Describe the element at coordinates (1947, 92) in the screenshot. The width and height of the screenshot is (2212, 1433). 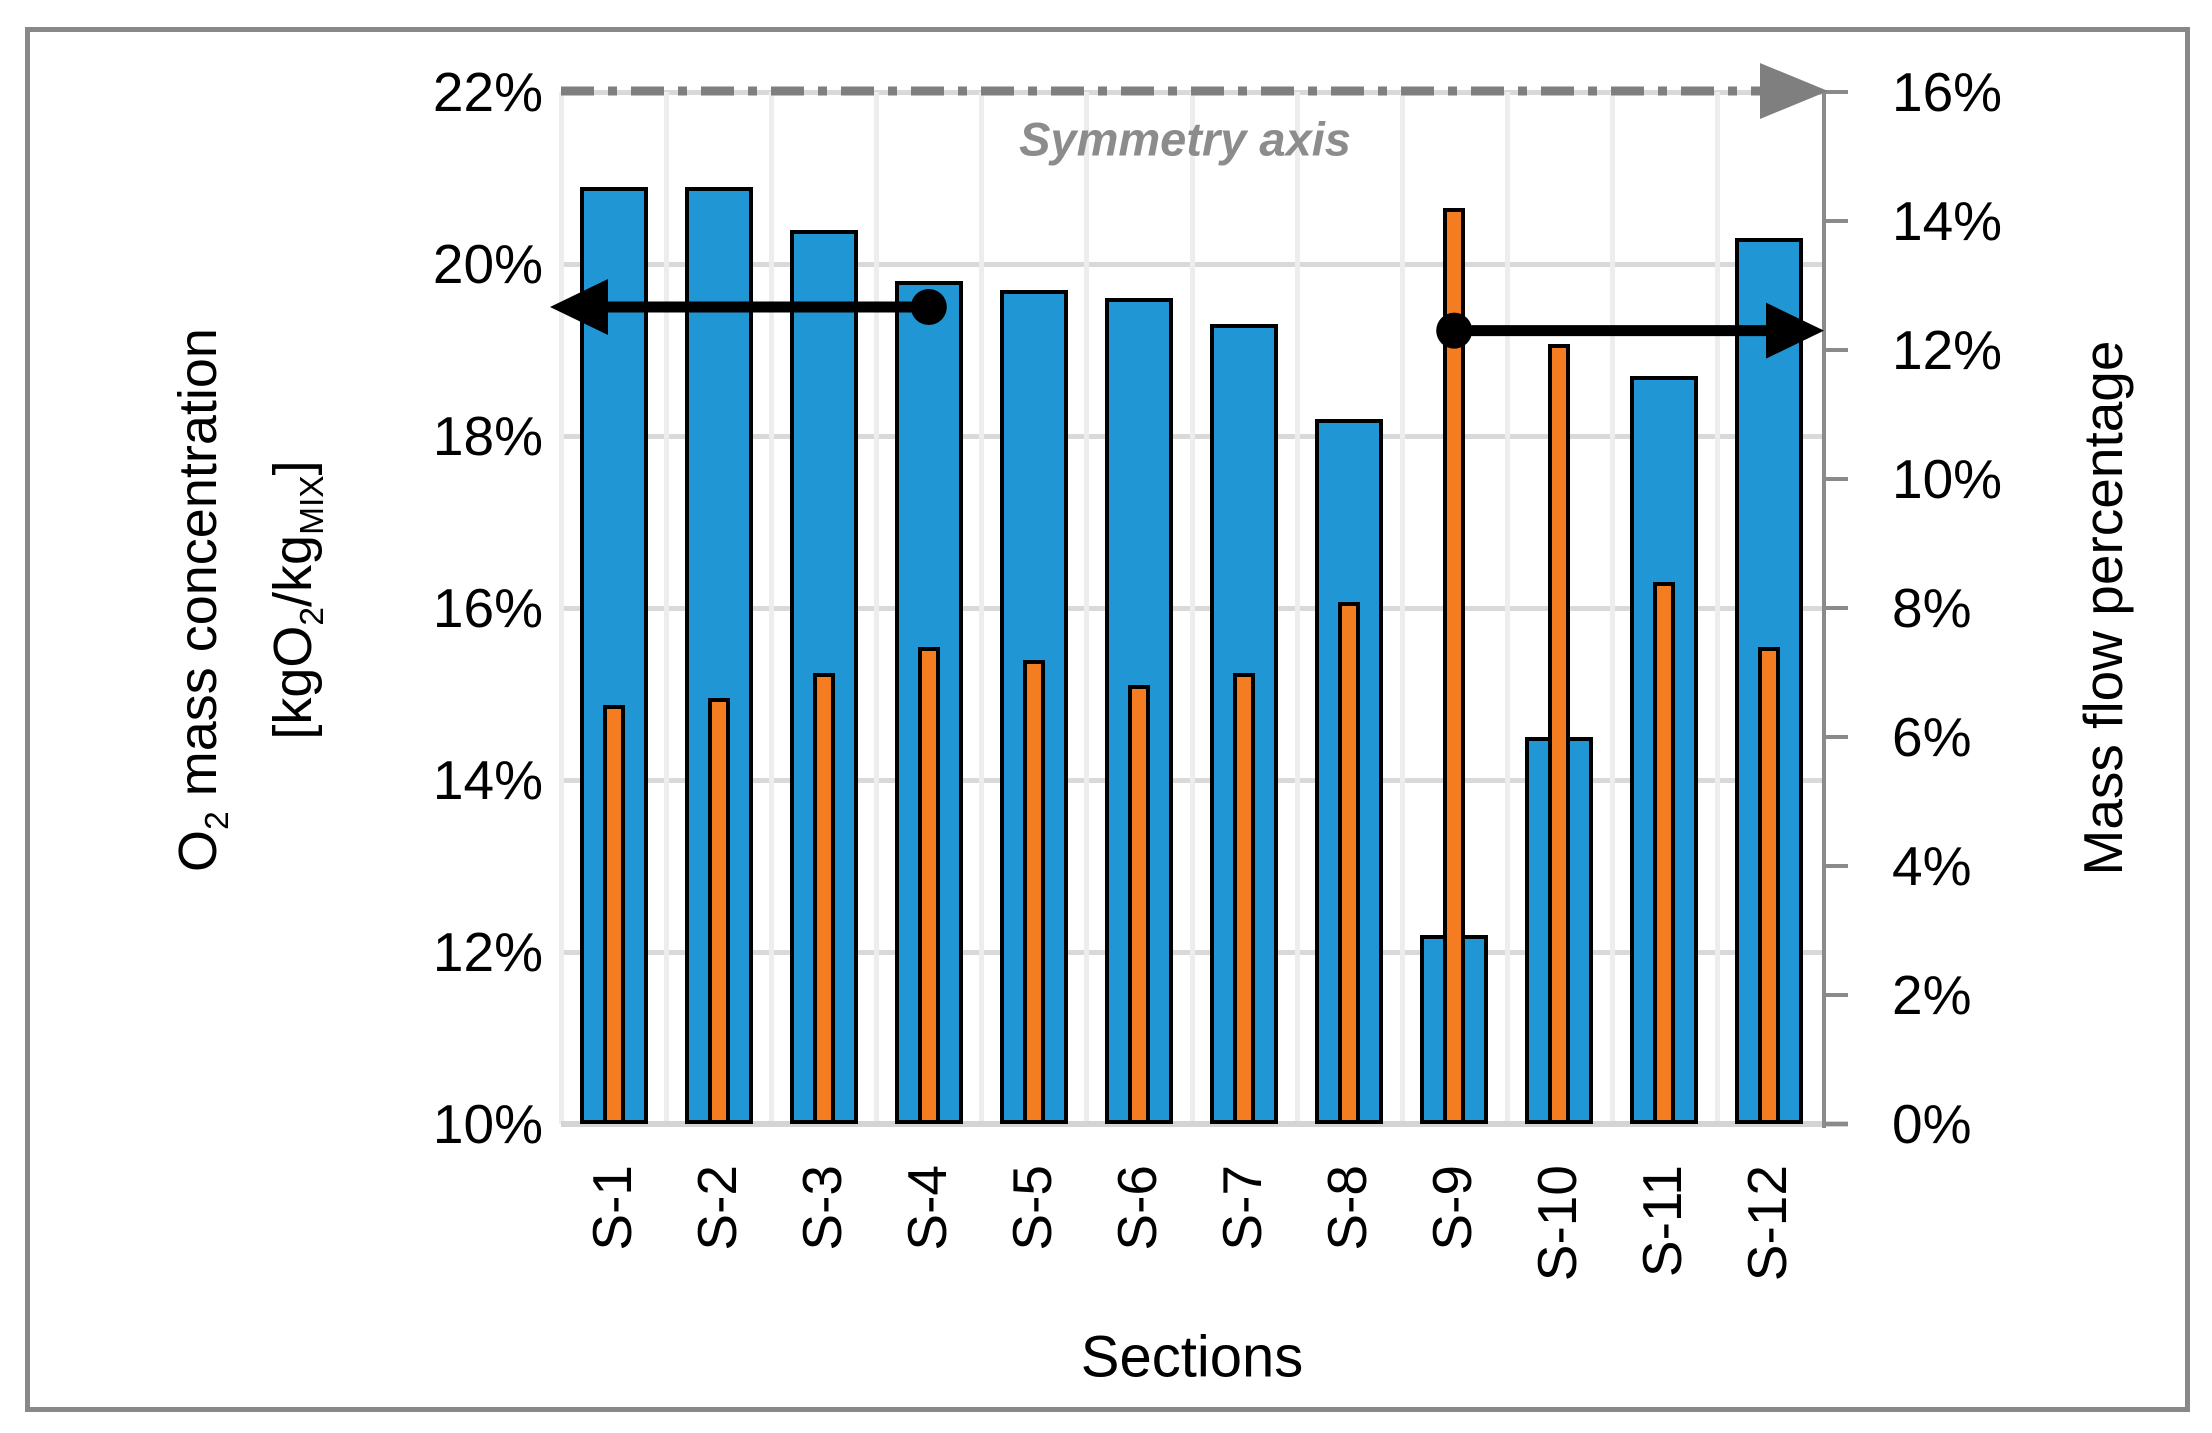
I see `right-tick-label: 16%` at that location.